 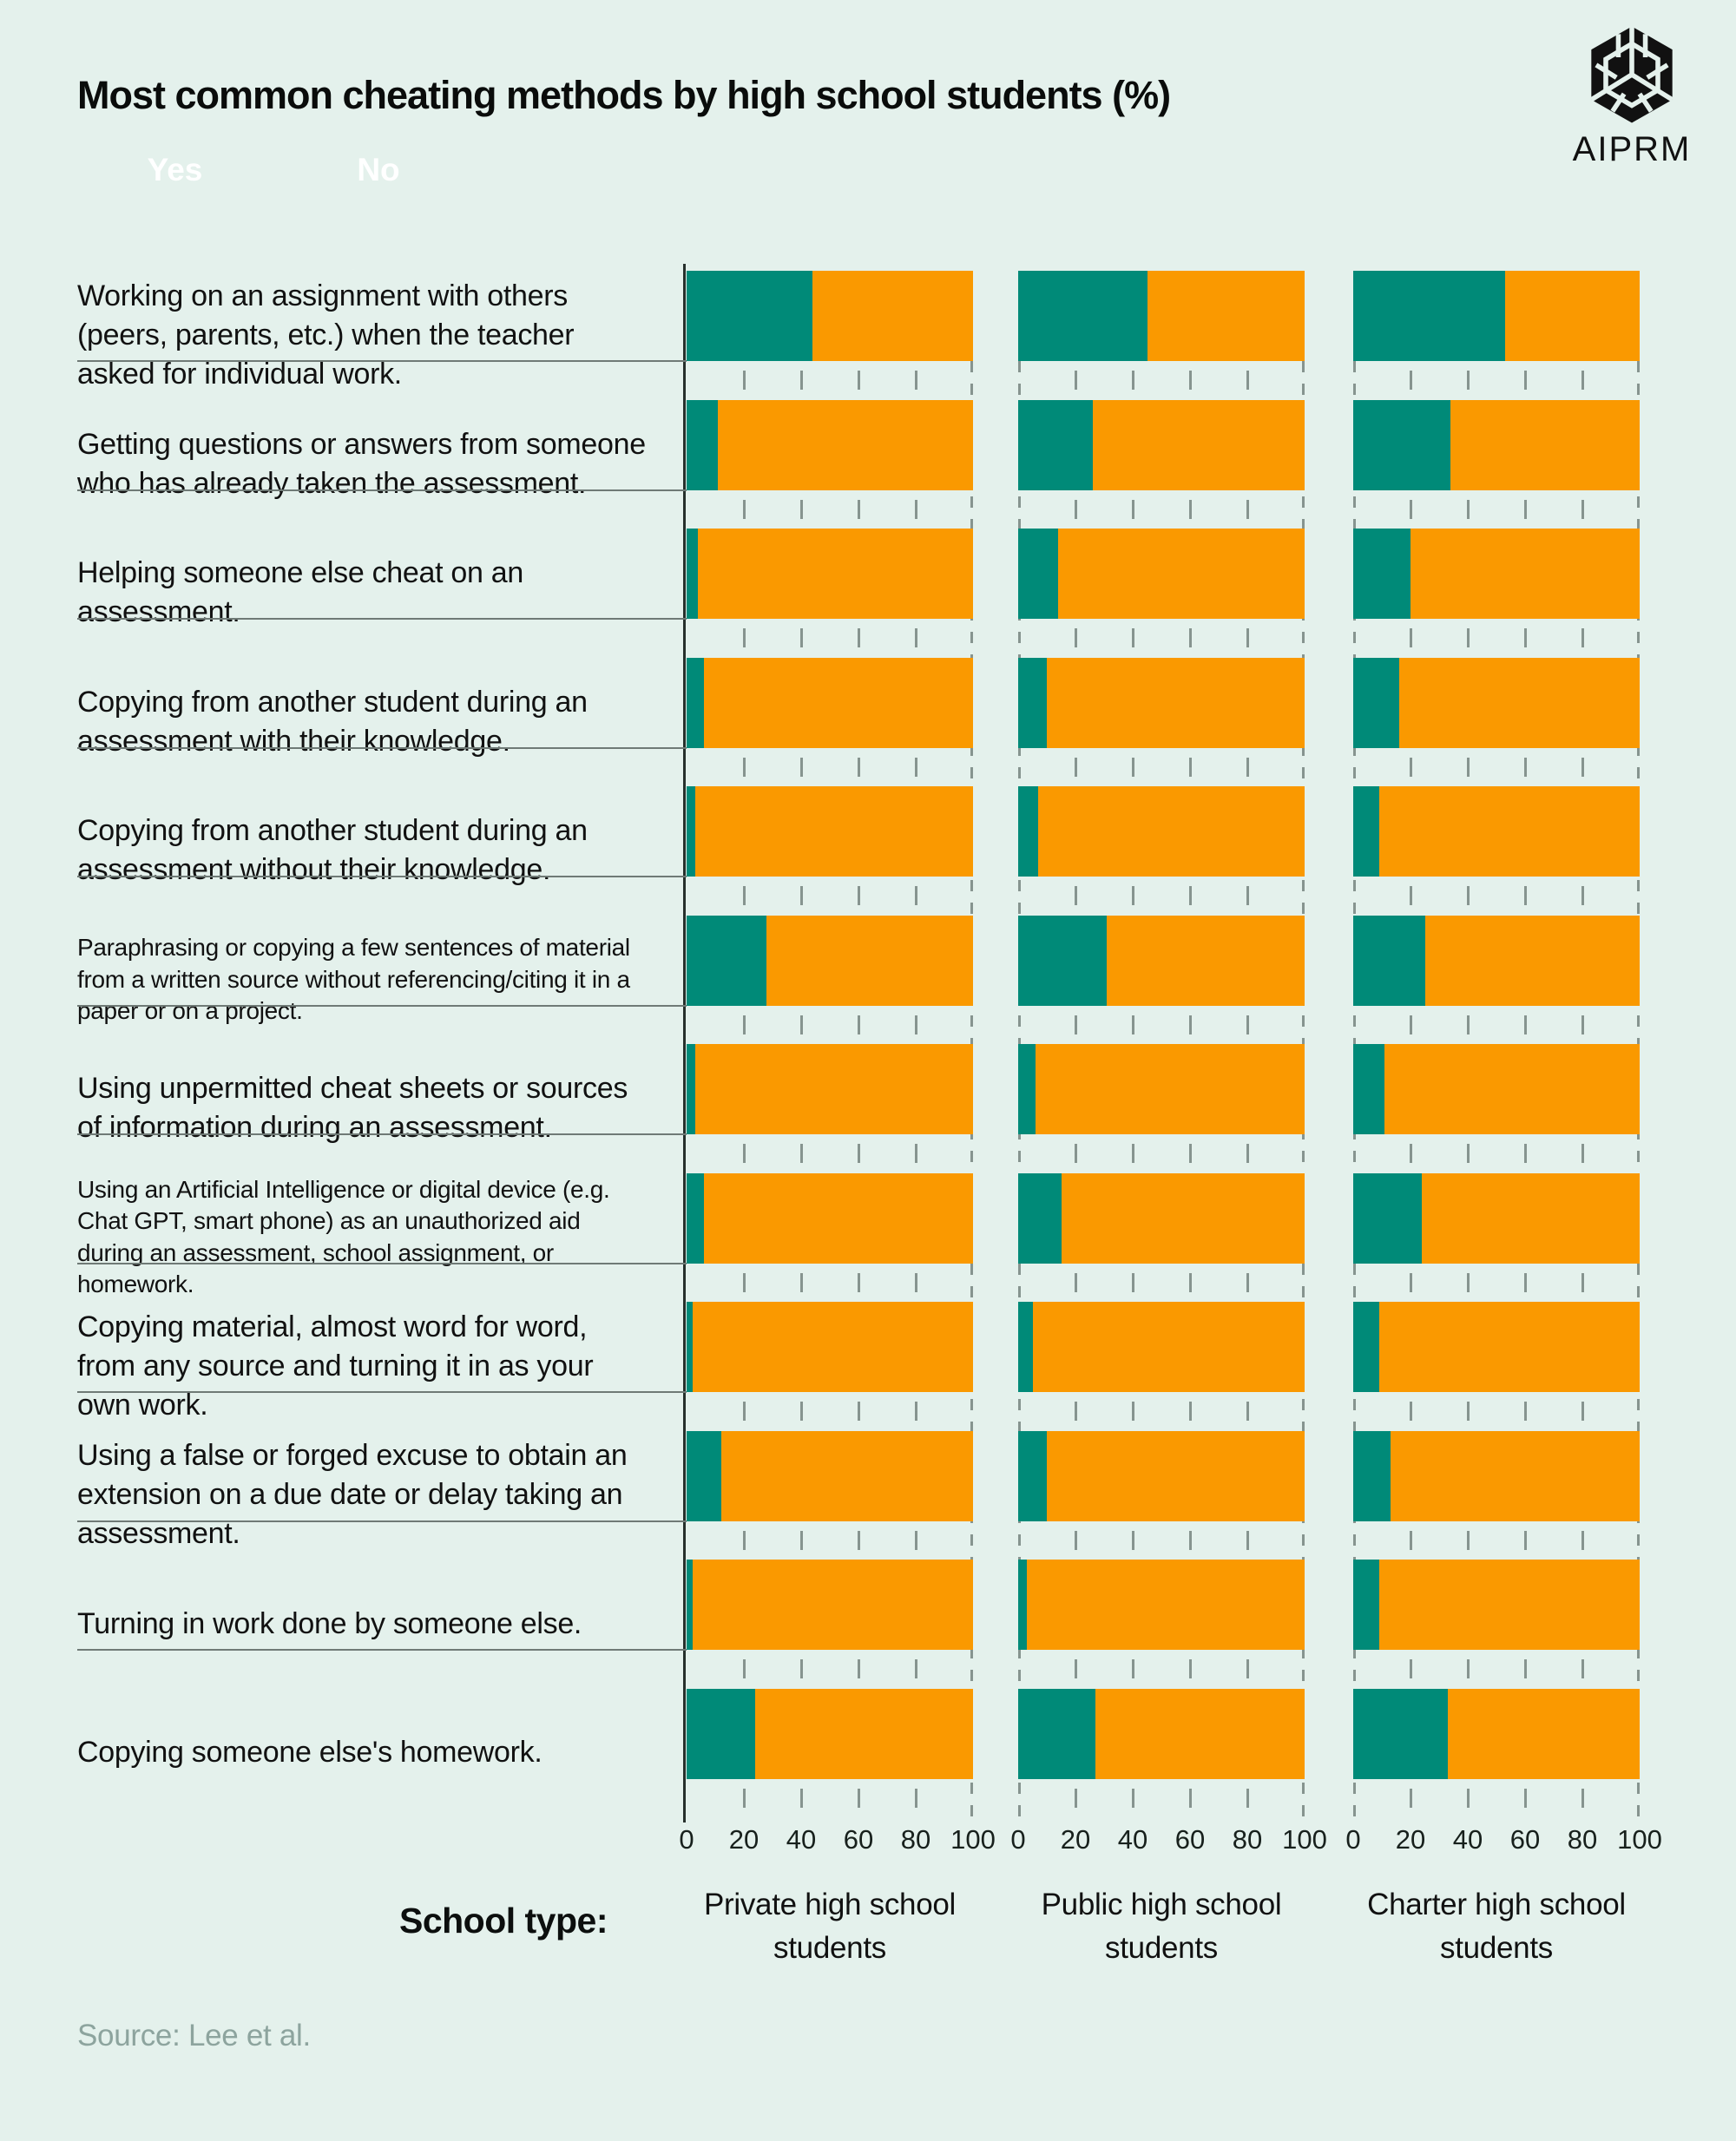 I want to click on row-label: Turning in work done by someone else., so click(x=382, y=1624).